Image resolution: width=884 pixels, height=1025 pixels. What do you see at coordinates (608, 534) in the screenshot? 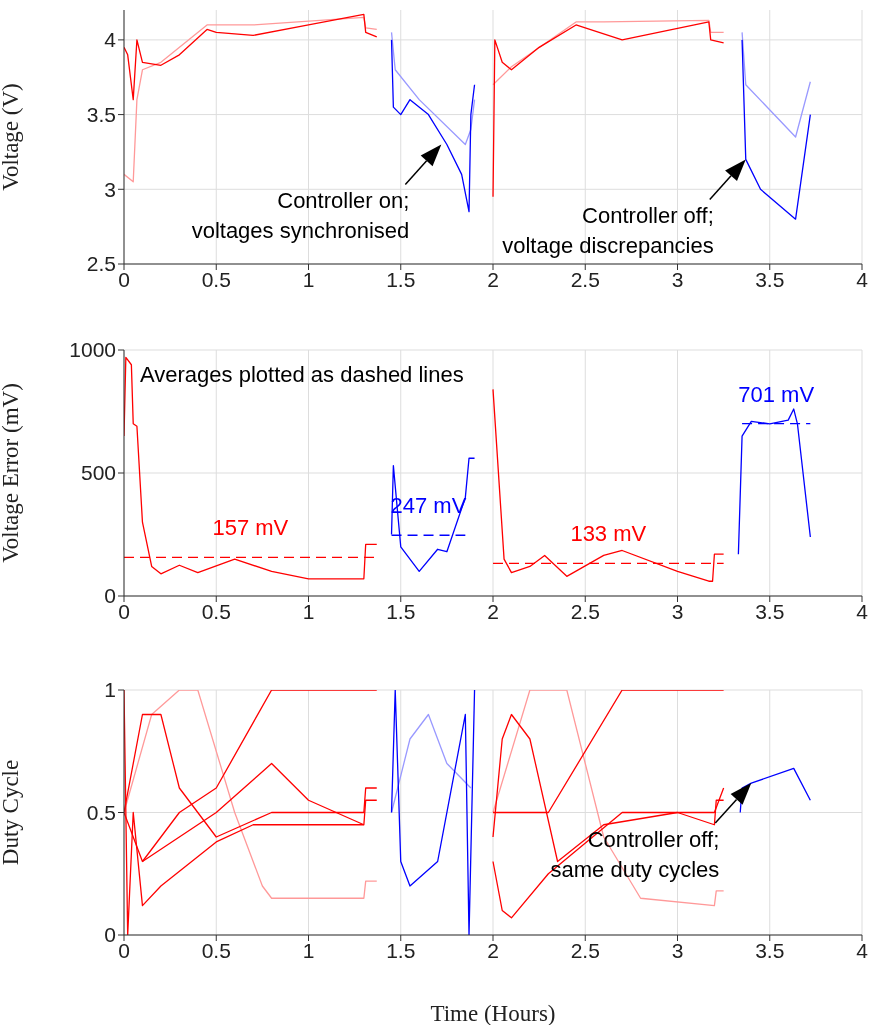
I see `series-label: 133 mV` at bounding box center [608, 534].